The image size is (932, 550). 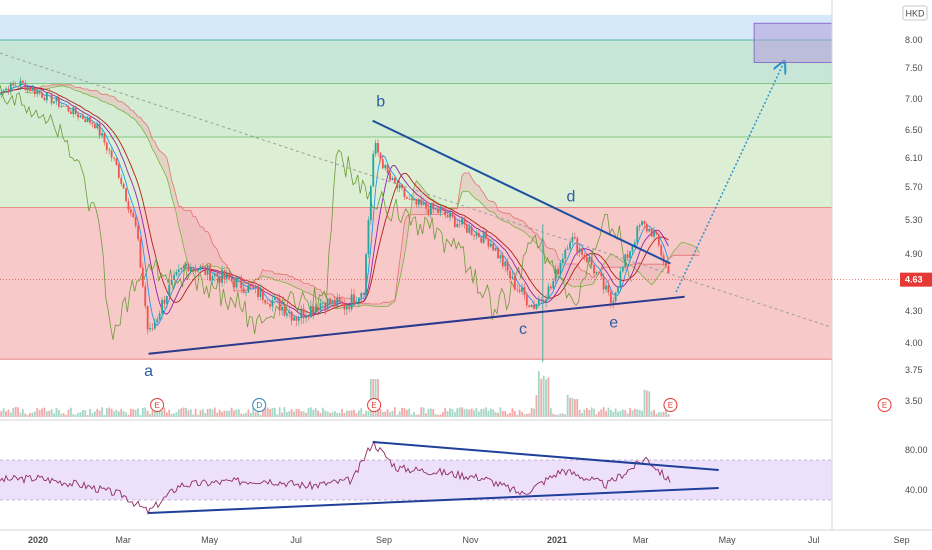 What do you see at coordinates (259, 405) in the screenshot?
I see `event-marker-1: D` at bounding box center [259, 405].